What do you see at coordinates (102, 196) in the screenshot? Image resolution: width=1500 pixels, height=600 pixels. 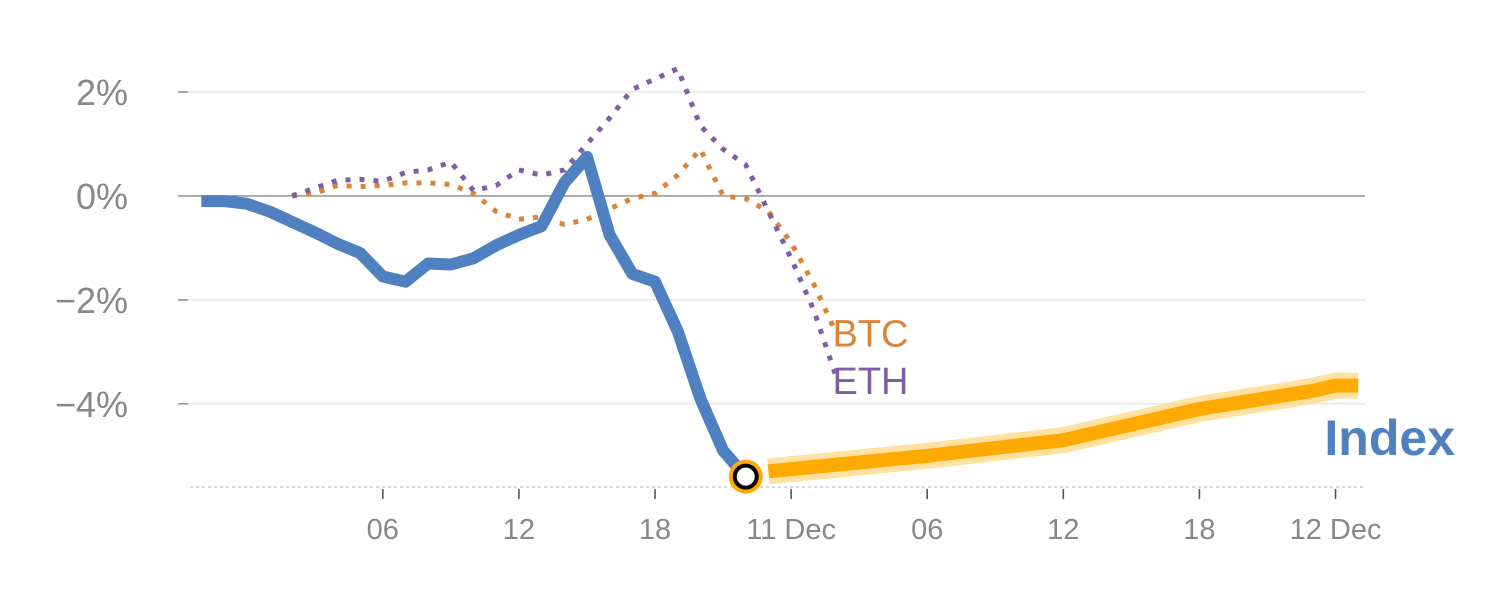 I see `y-tick-label: 0%` at bounding box center [102, 196].